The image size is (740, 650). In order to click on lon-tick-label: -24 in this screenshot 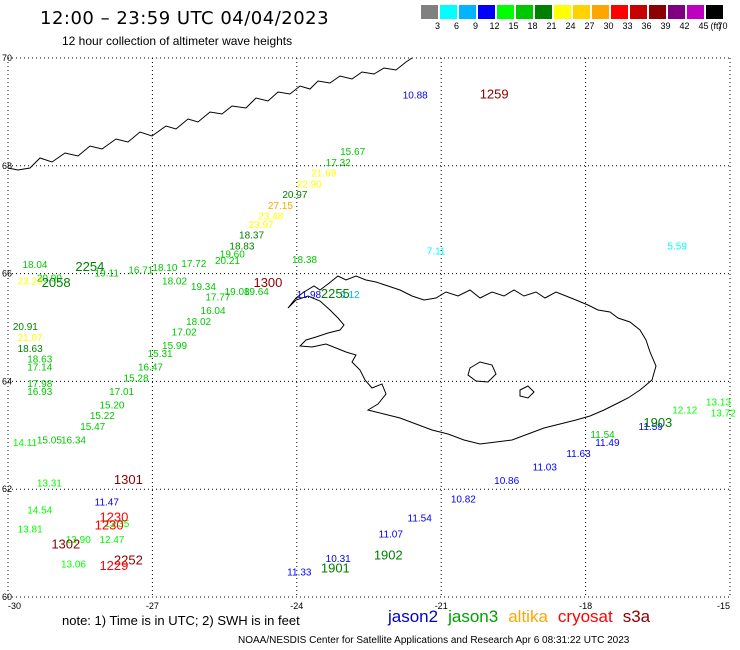, I will do `click(296, 606)`.